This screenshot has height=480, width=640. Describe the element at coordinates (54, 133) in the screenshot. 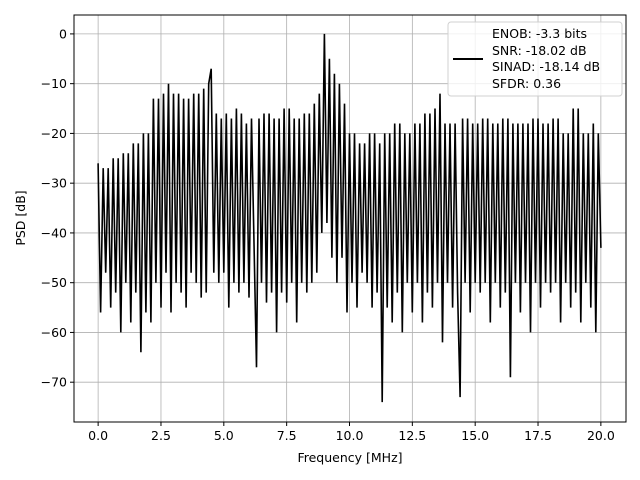

I see `y-tick-label: −20` at that location.